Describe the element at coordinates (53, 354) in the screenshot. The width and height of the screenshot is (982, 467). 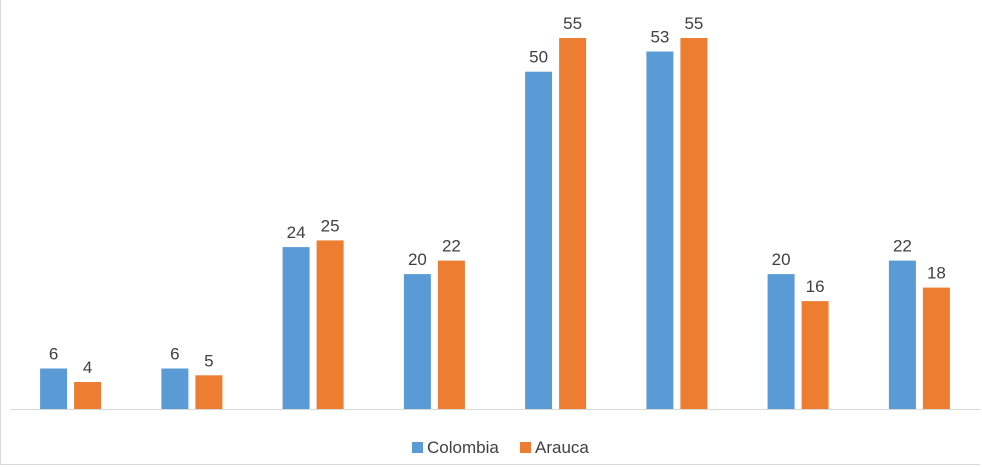
I see `data-label-colombia-1: 6` at that location.